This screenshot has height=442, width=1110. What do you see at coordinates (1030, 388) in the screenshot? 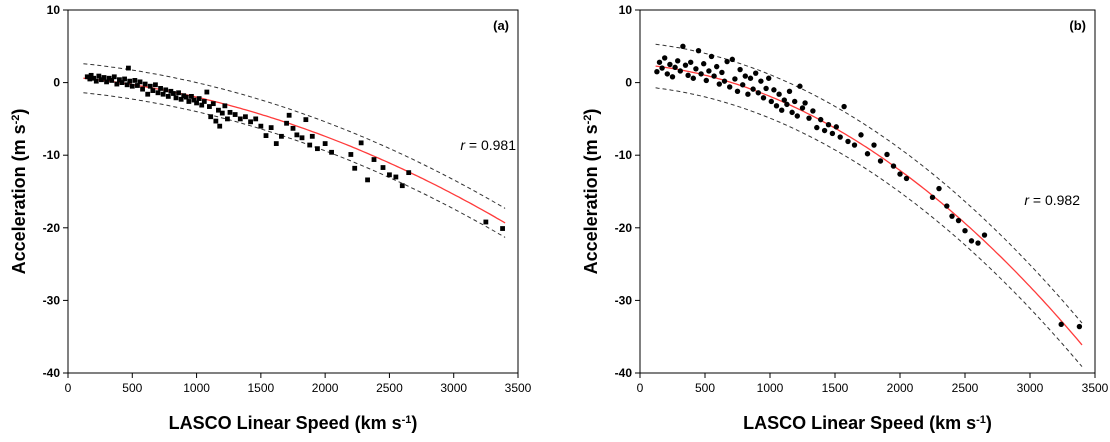
I see `x-tick-label: 3000` at bounding box center [1030, 388].